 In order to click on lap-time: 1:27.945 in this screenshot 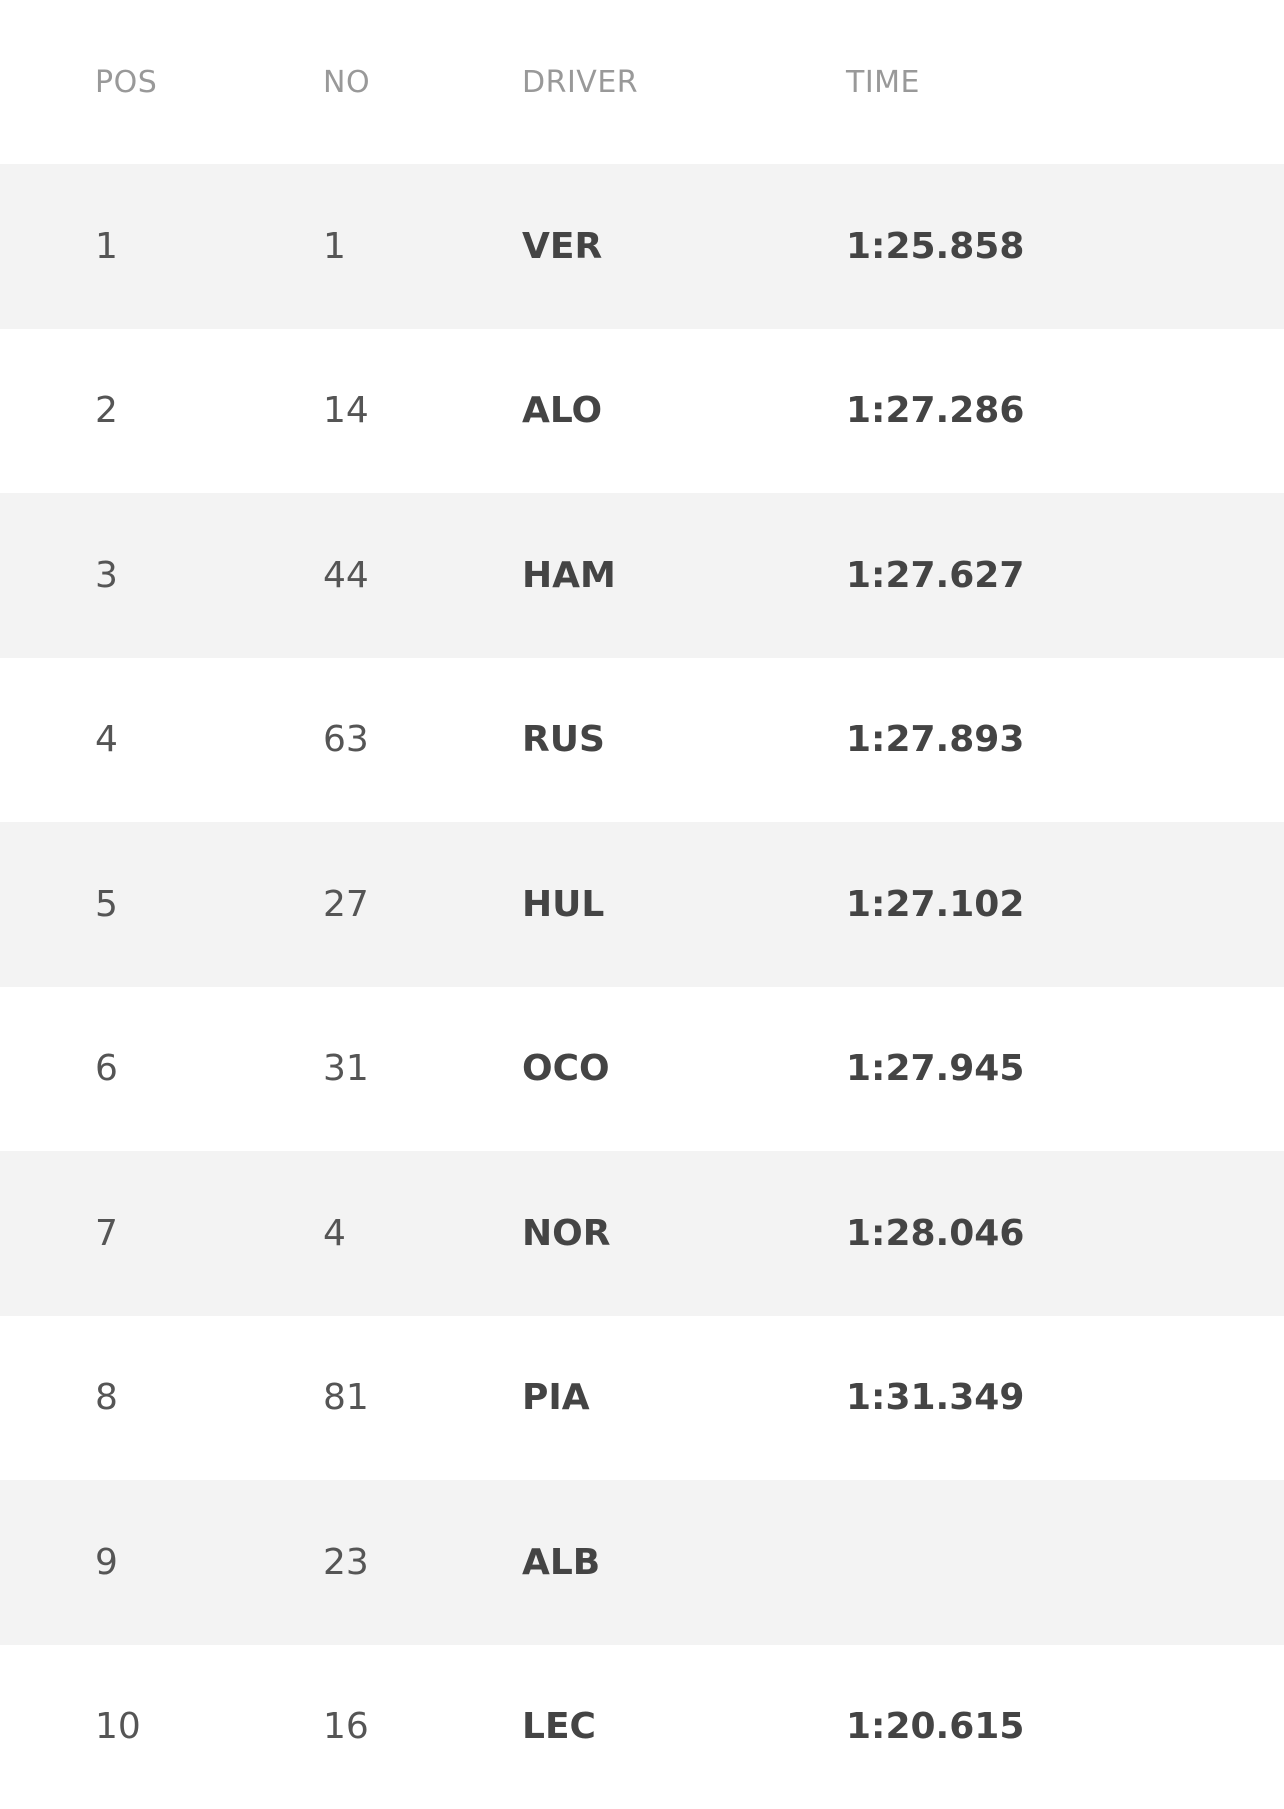, I will do `click(935, 1069)`.